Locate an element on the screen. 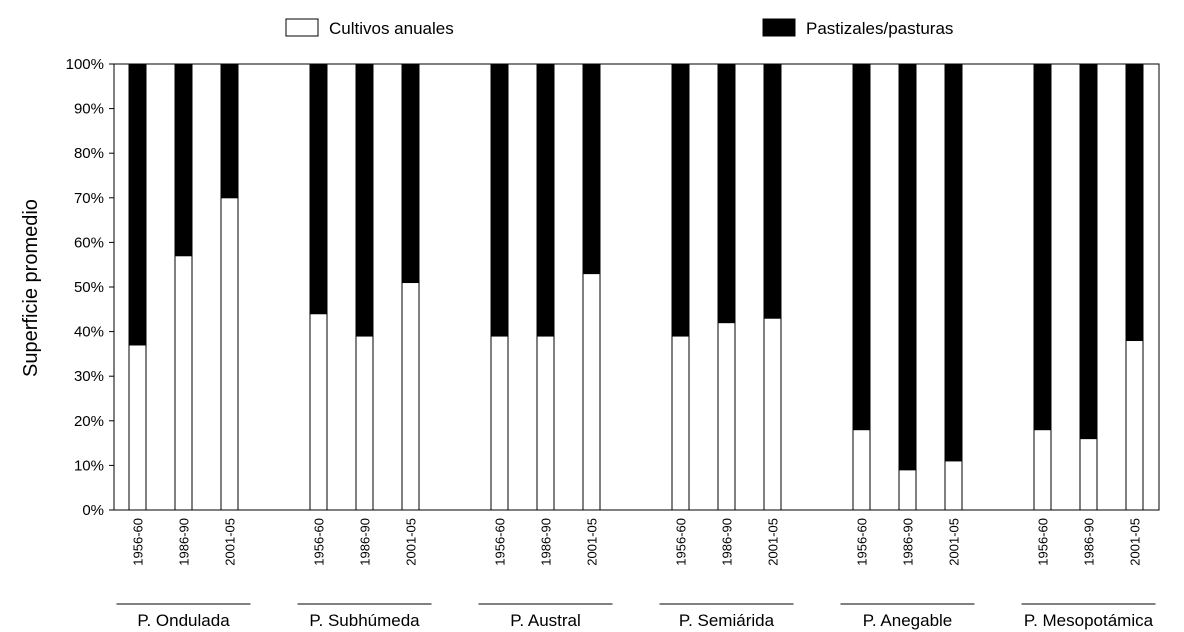 Image resolution: width=1184 pixels, height=632 pixels. group-label: P. Austral is located at coordinates (545, 620).